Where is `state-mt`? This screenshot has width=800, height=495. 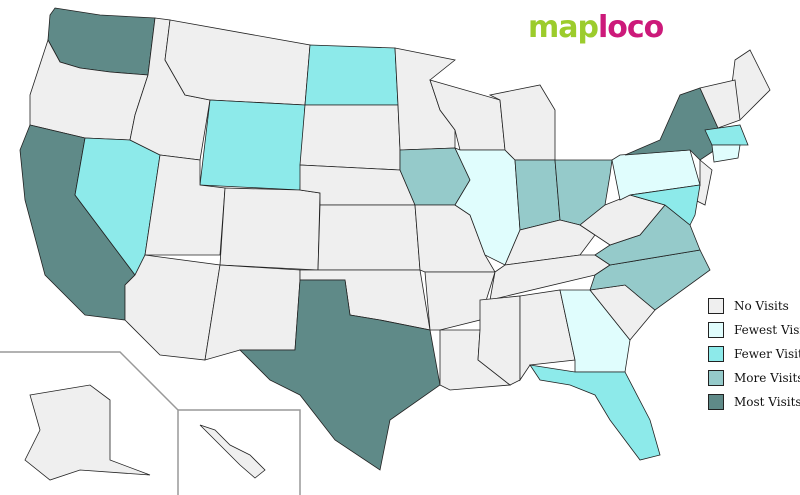 state-mt is located at coordinates (237, 62).